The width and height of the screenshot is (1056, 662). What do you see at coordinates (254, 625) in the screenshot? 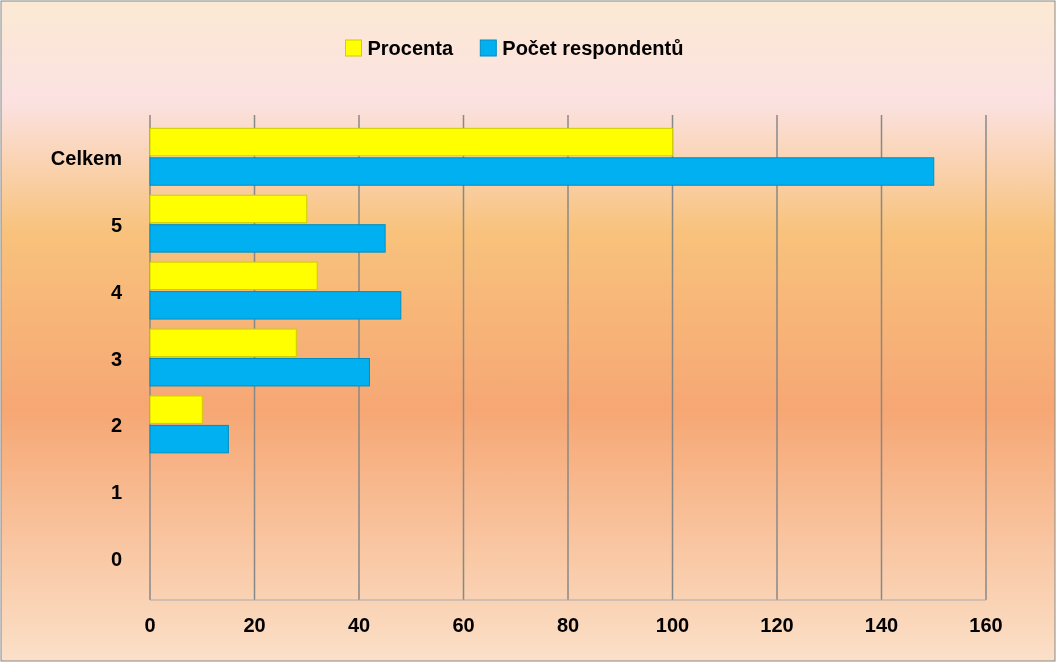
I see `x-tick-label: 20` at bounding box center [254, 625].